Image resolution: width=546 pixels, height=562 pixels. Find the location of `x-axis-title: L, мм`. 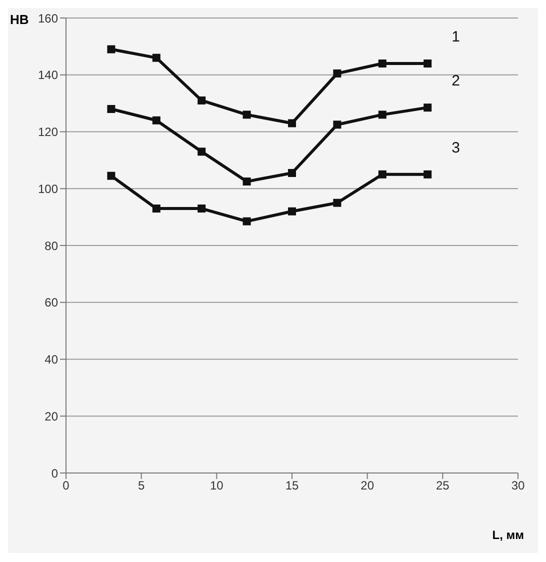

x-axis-title: L, мм is located at coordinates (508, 535).